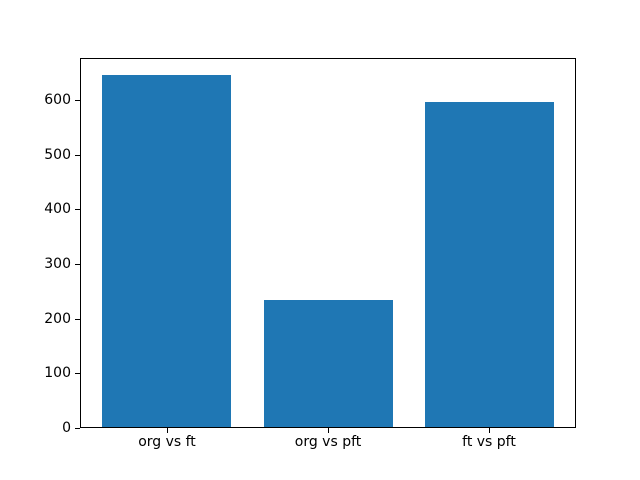 This screenshot has height=480, width=640. What do you see at coordinates (57, 373) in the screenshot?
I see `y-tick-label-100: 100` at bounding box center [57, 373].